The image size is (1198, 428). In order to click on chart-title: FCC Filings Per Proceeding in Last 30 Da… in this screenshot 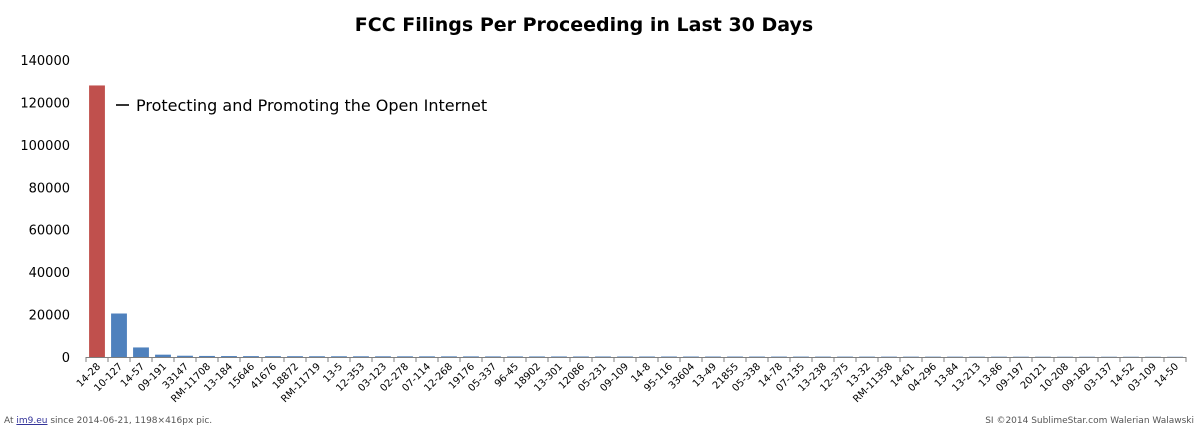, I will do `click(584, 25)`.